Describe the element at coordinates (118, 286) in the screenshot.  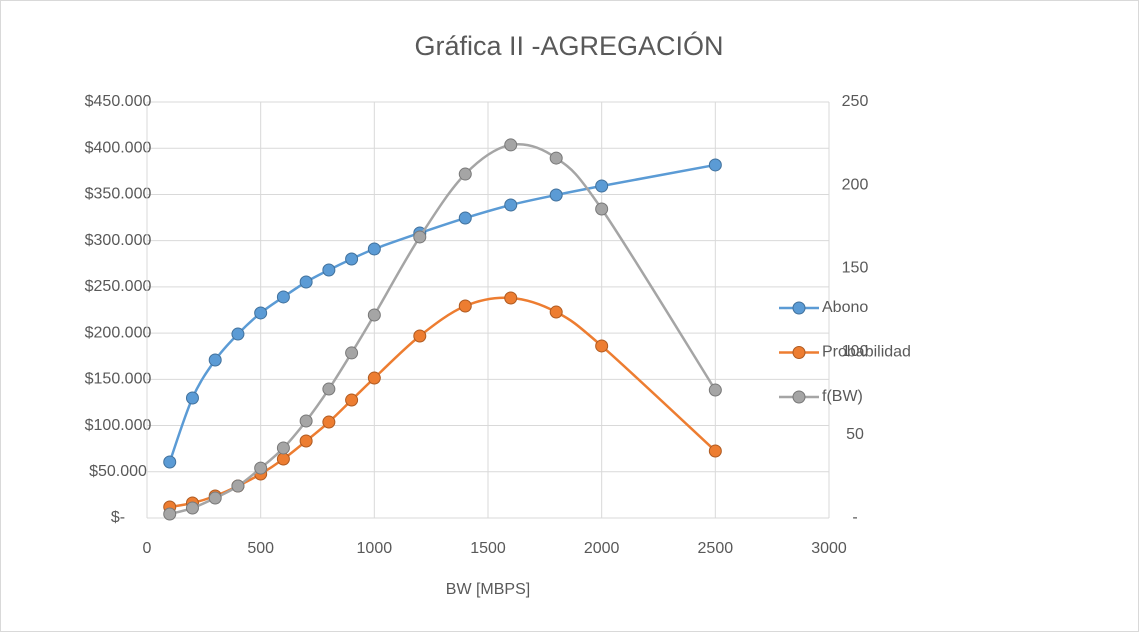
I see `y-tick-label: $250.000` at that location.